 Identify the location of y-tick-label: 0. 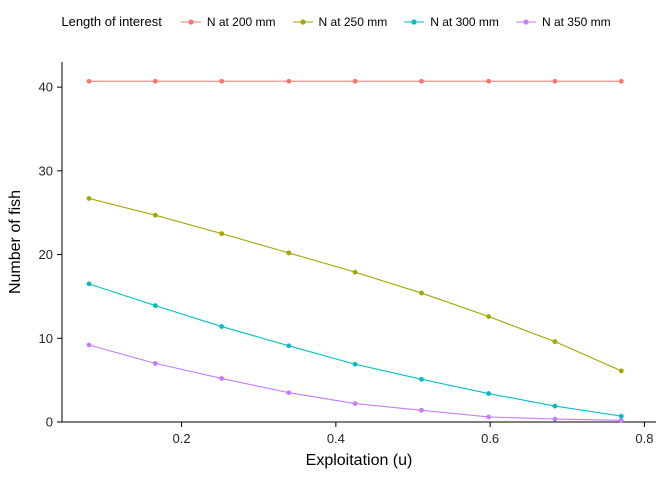
(49, 422).